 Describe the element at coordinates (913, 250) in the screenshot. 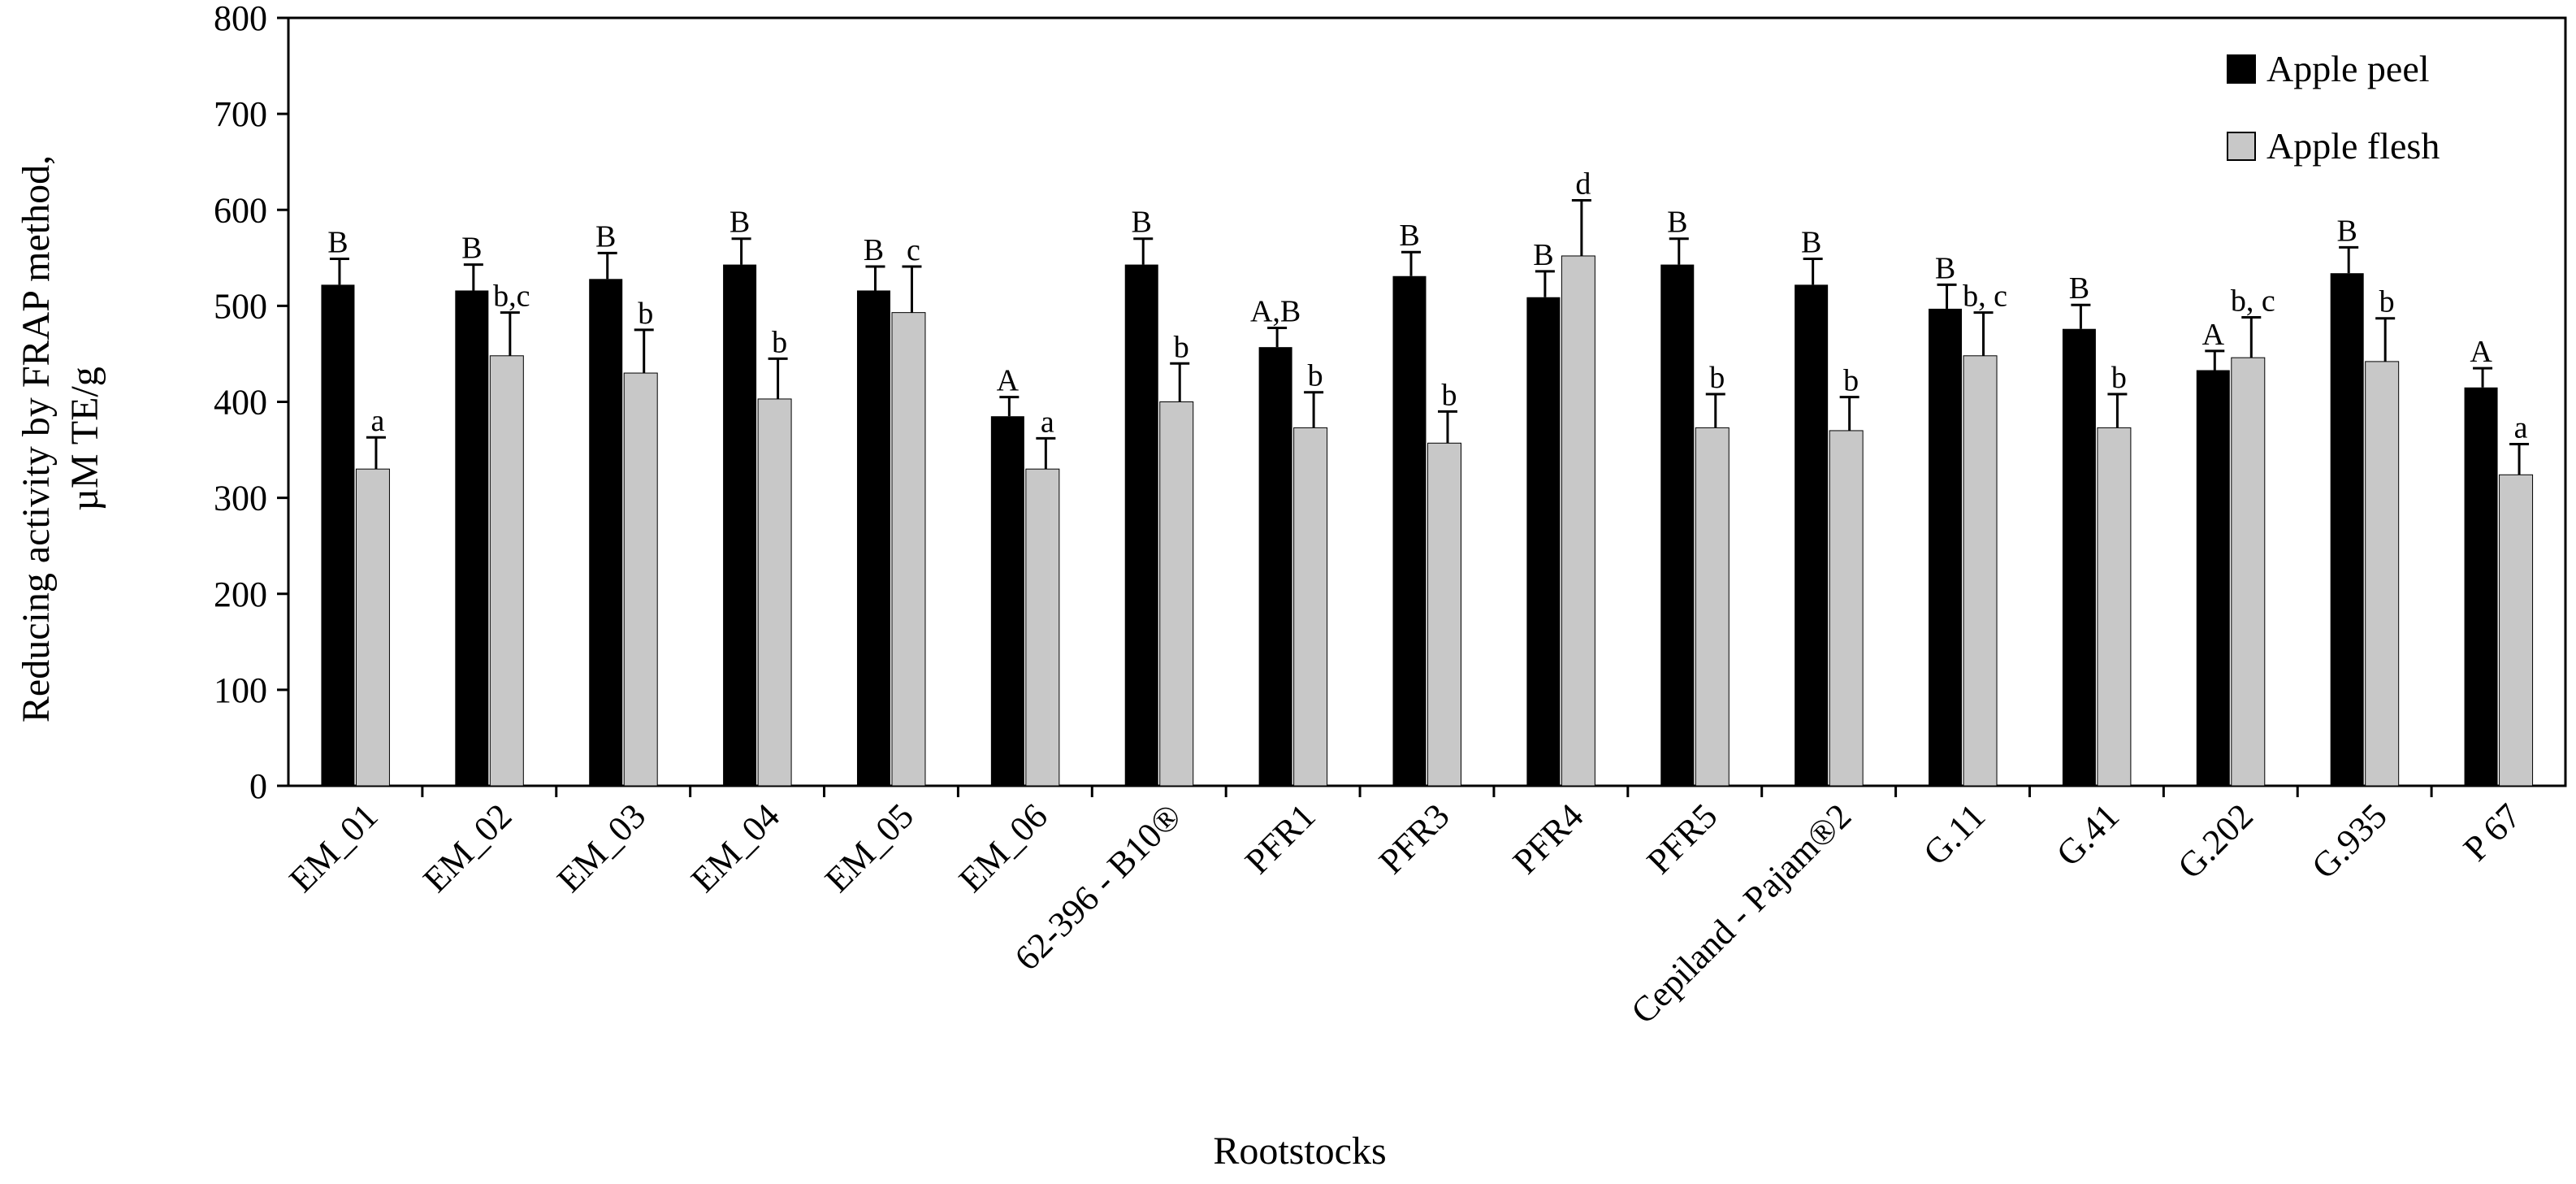

I see `significance-label-flesh: c` at that location.